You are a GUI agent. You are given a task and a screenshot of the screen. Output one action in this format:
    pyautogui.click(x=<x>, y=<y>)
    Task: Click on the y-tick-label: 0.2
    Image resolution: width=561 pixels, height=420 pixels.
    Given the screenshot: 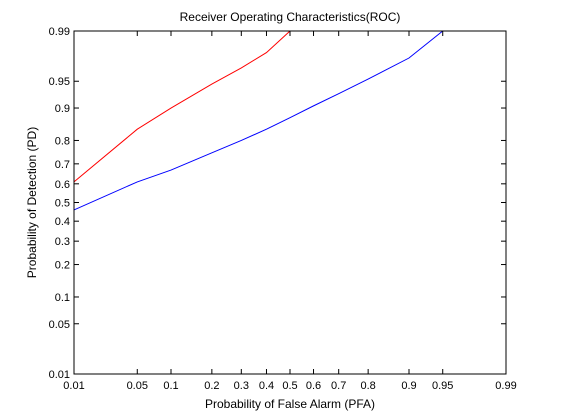 What is the action you would take?
    pyautogui.click(x=62, y=266)
    